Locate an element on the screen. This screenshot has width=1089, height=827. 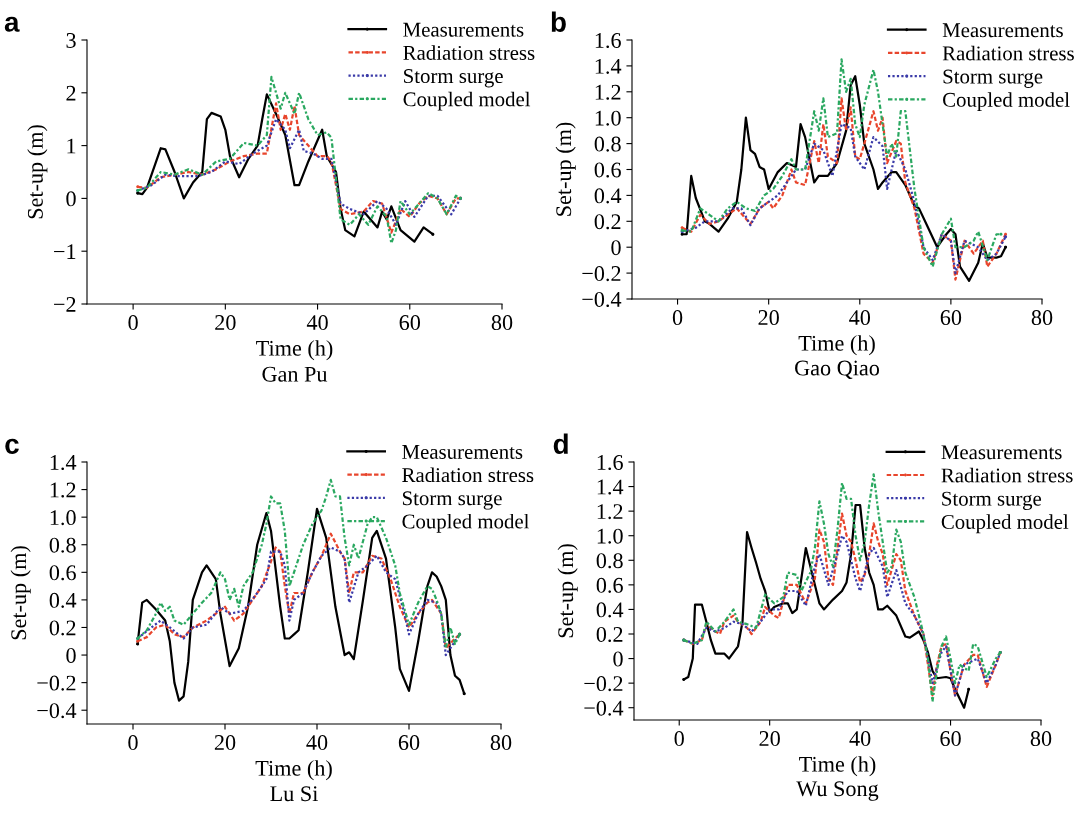
chart-title: c is located at coordinates (12, 446).